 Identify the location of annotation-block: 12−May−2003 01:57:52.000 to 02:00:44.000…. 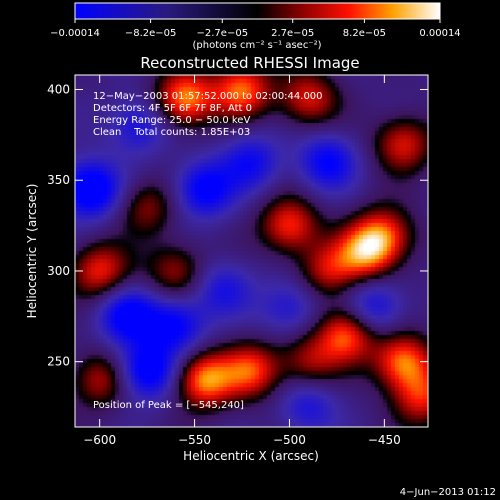
(208, 114).